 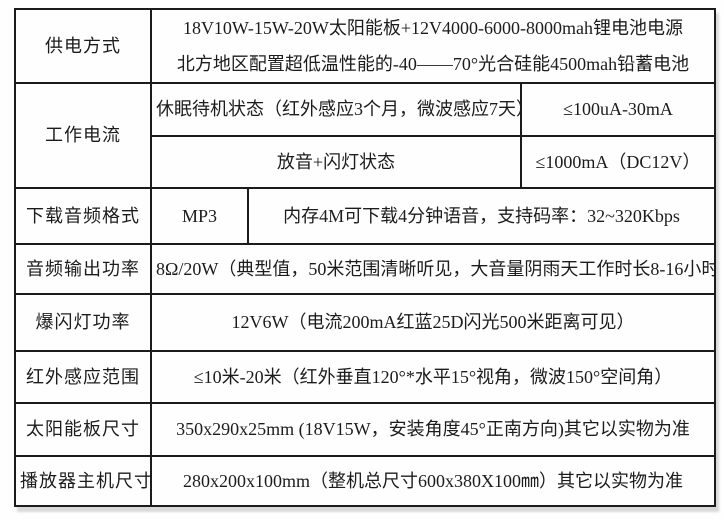 What do you see at coordinates (433, 481) in the screenshot?
I see `player-host-size-content: 280x200x100mm（整机总尺寸600x380X100㎜）其它以实物为准` at bounding box center [433, 481].